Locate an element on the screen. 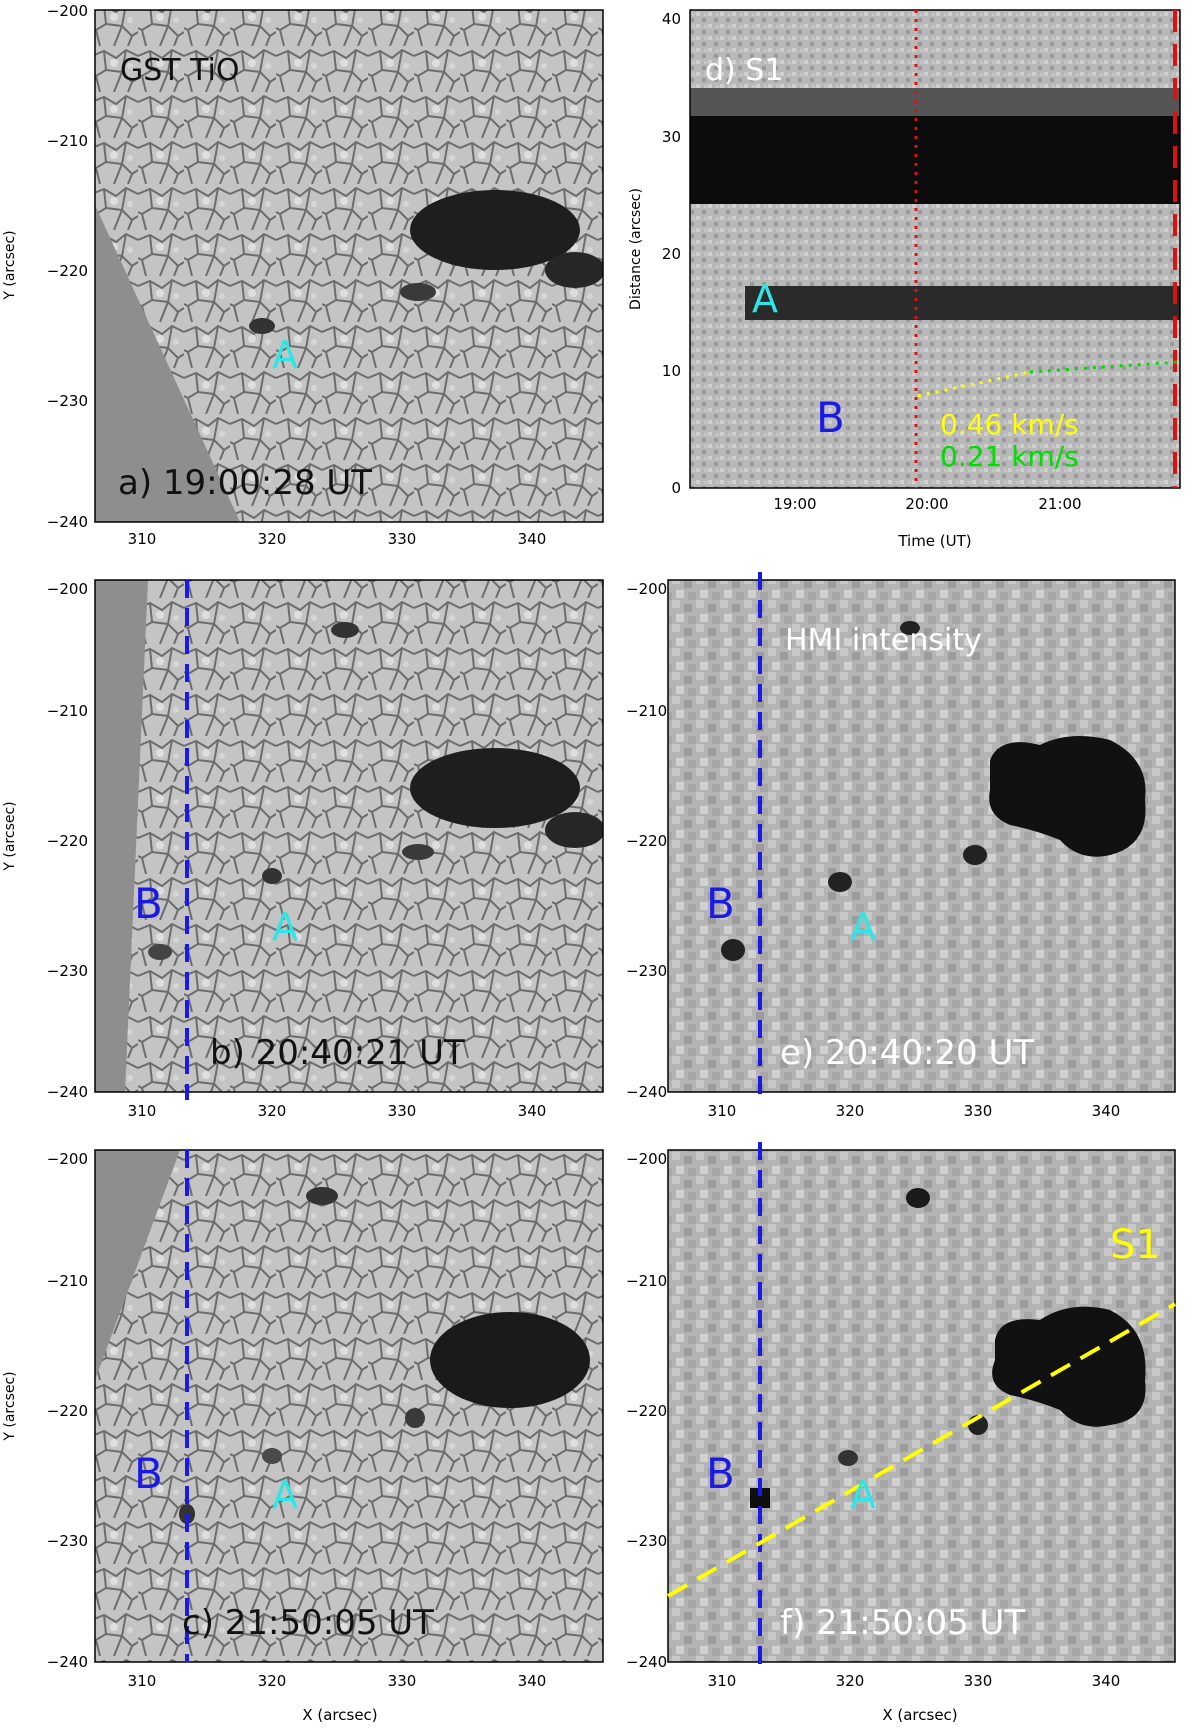 This screenshot has height=1732, width=1200. panel-a-pore is located at coordinates (418, 292).